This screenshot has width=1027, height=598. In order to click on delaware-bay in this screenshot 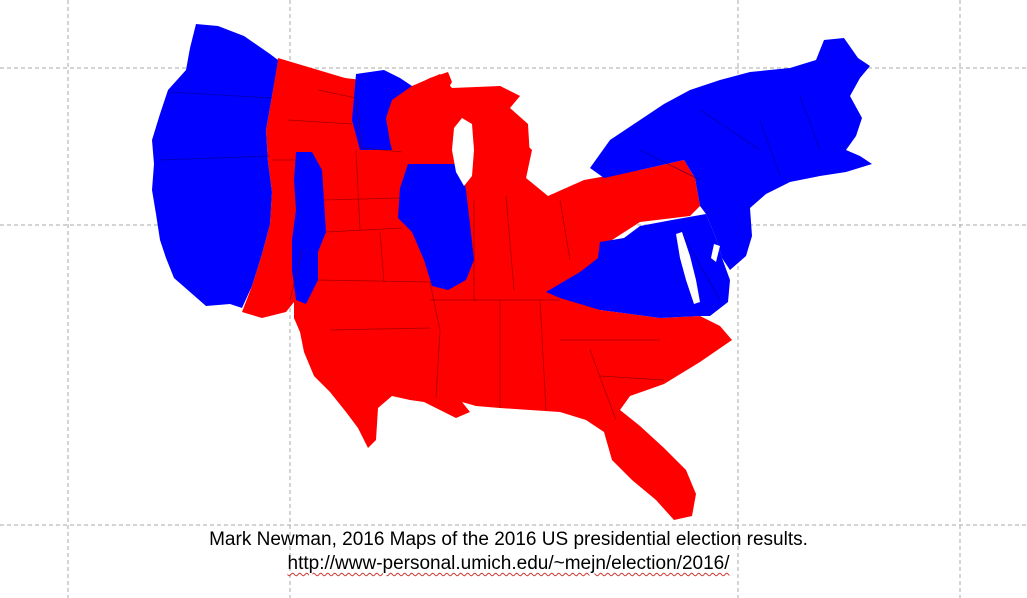, I will do `click(715, 253)`.